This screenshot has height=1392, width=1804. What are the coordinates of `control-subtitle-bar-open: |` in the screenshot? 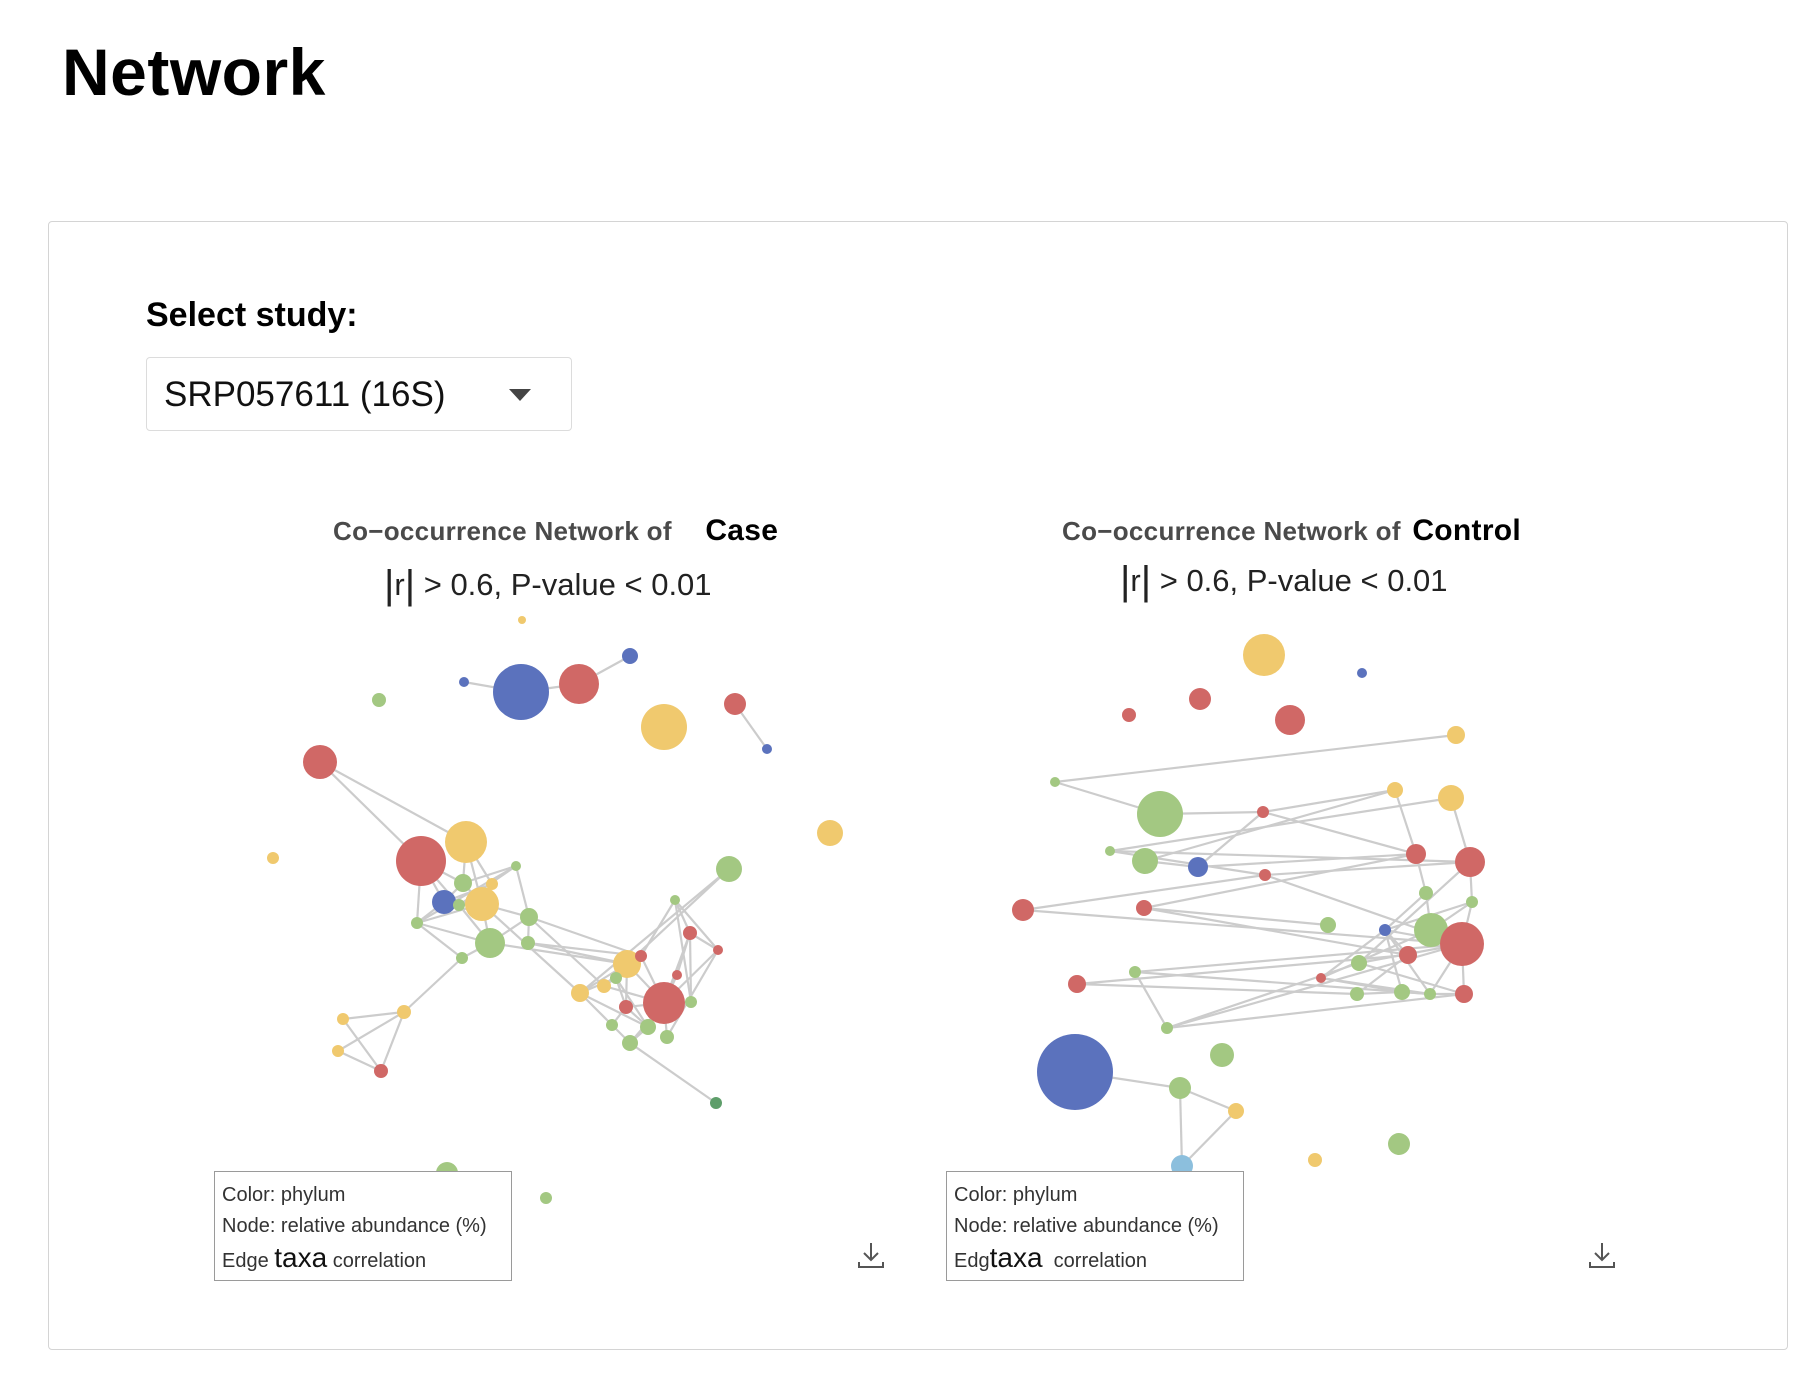 It's located at (1125, 581).